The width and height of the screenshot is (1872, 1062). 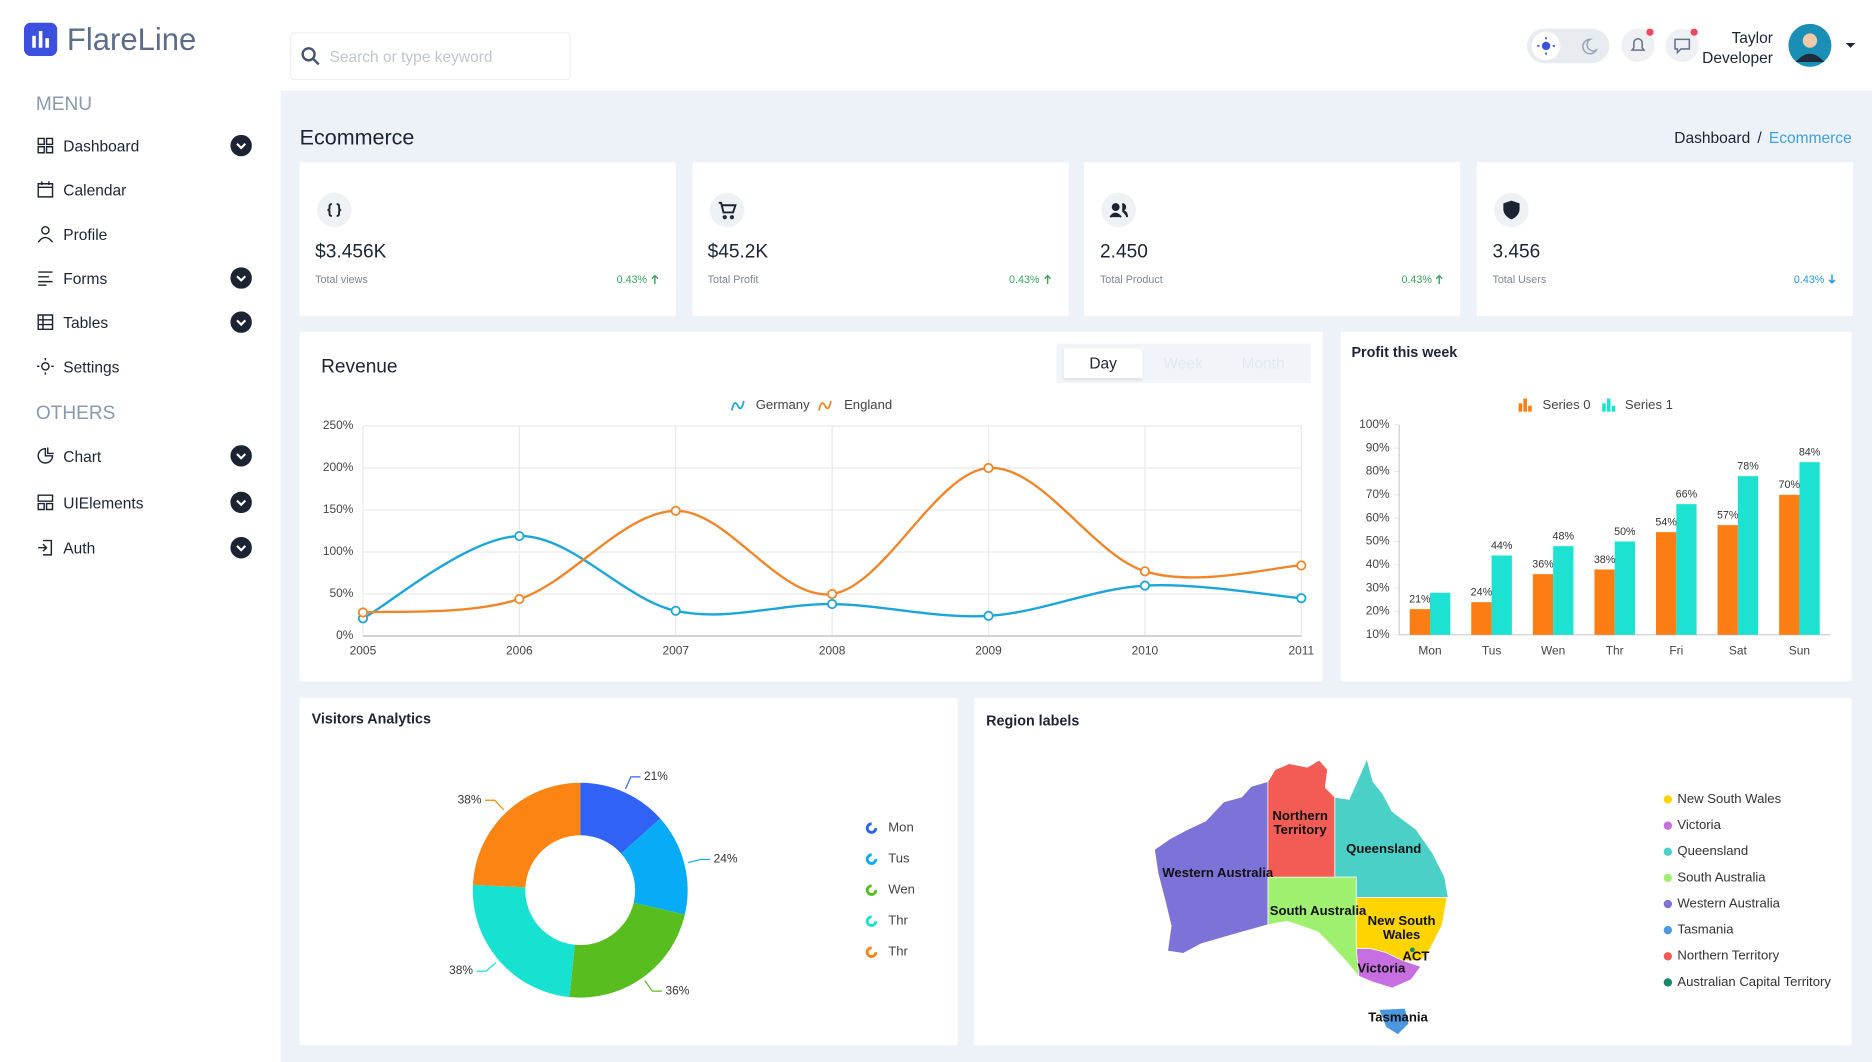 What do you see at coordinates (1103, 363) in the screenshot?
I see `range-tab: Day` at bounding box center [1103, 363].